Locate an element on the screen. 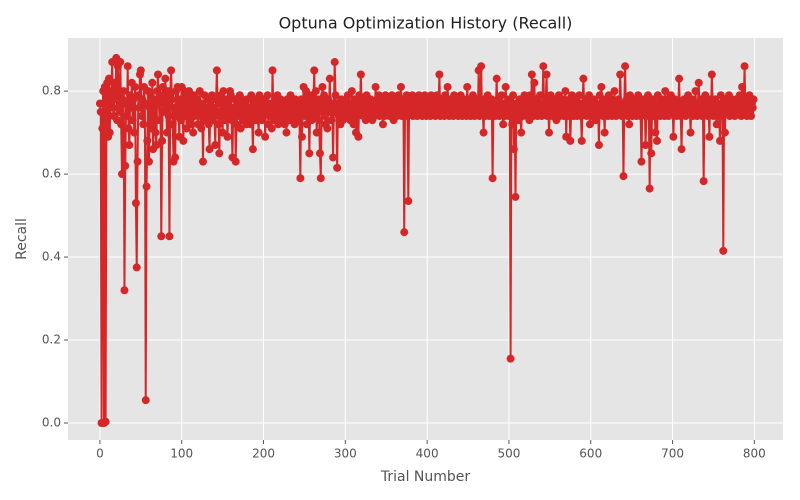  y-tick-label: 0.6 is located at coordinates (51, 174).